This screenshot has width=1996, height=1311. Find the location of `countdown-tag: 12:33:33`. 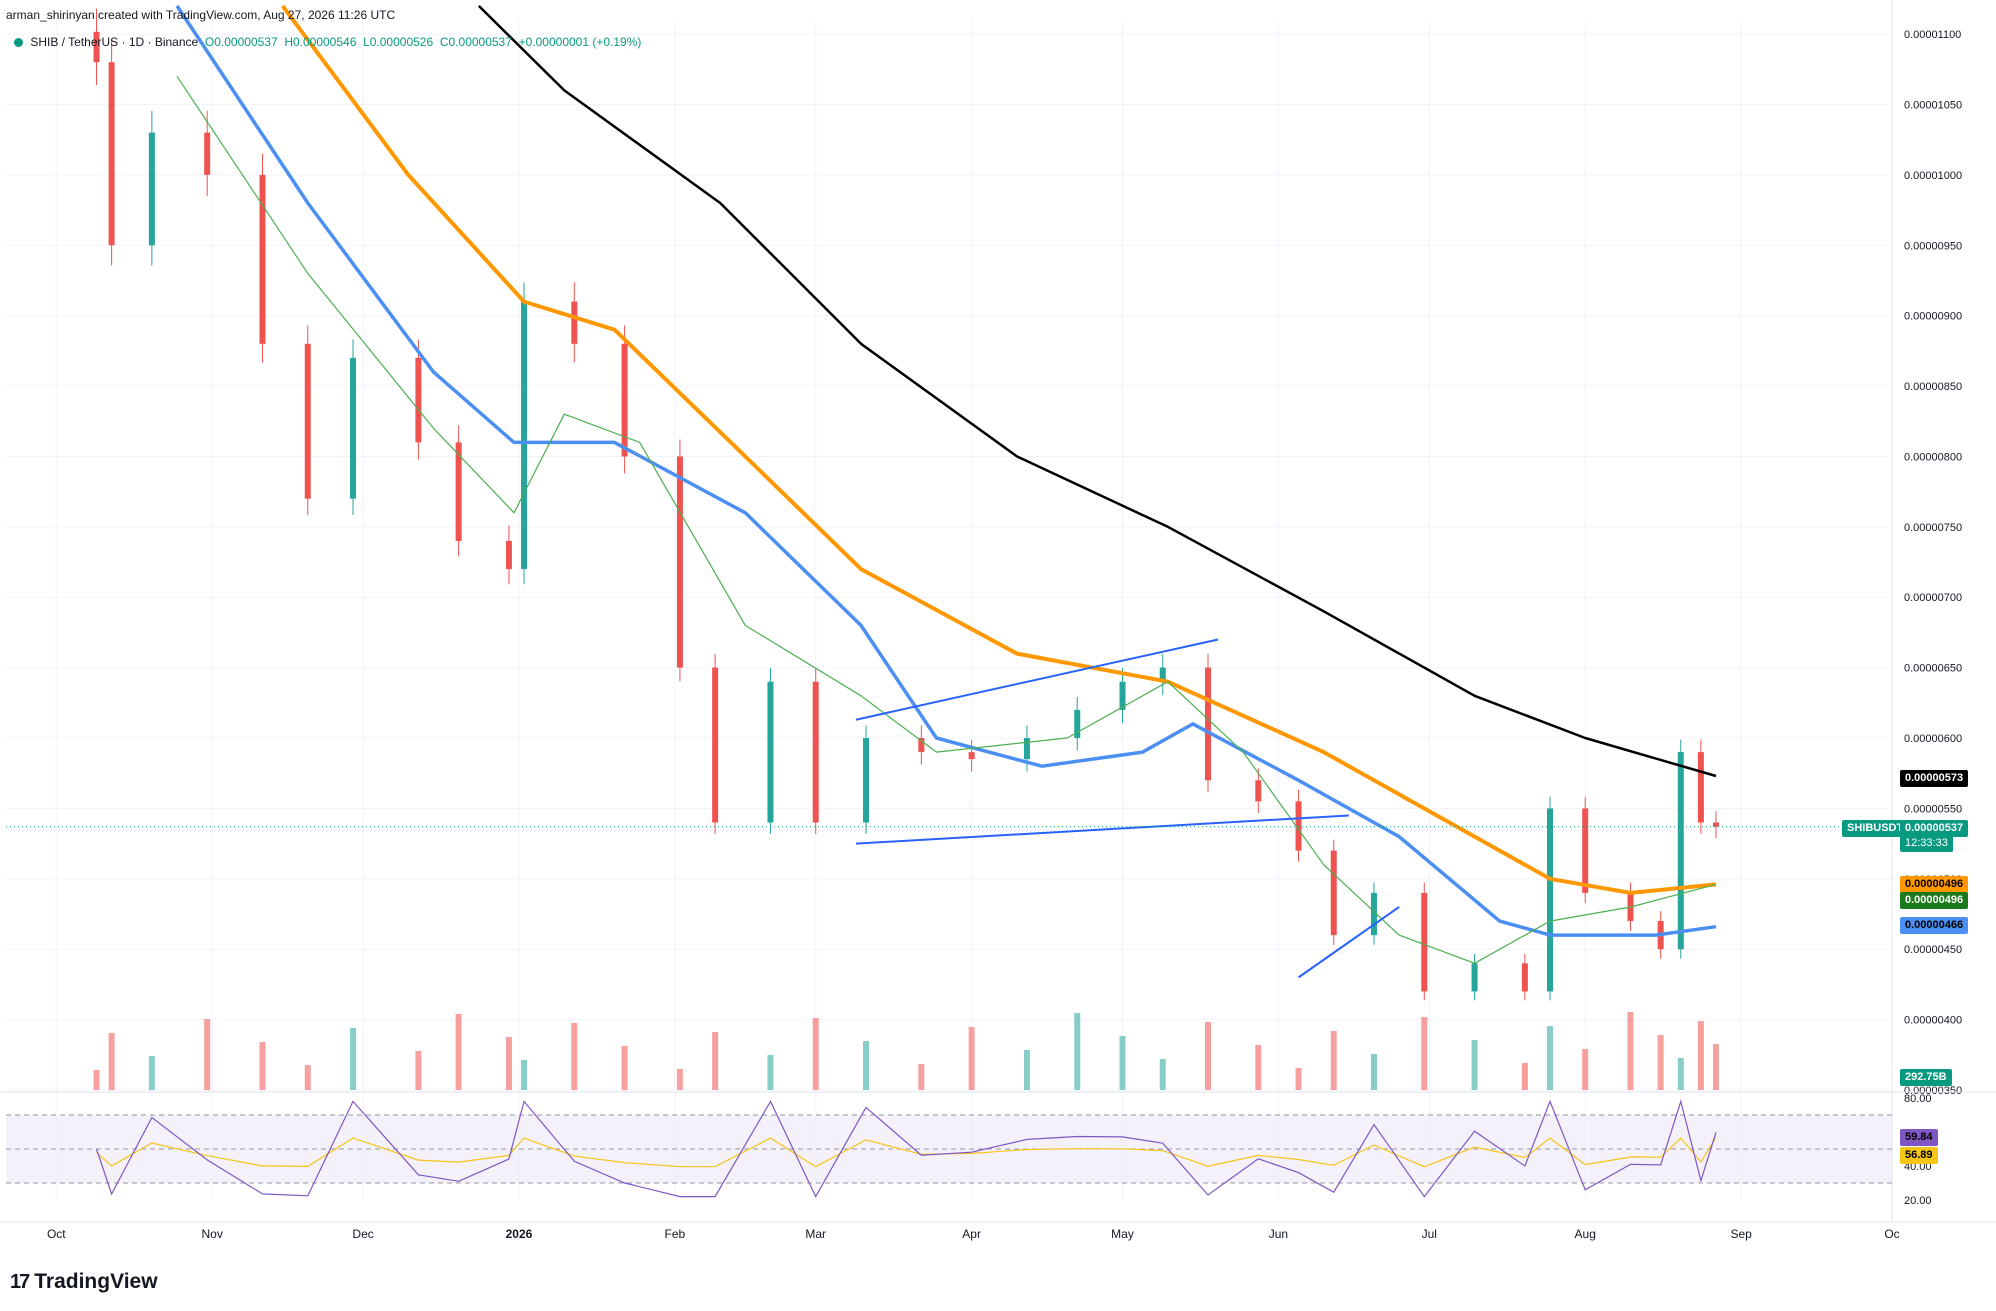

countdown-tag: 12:33:33 is located at coordinates (1926, 843).